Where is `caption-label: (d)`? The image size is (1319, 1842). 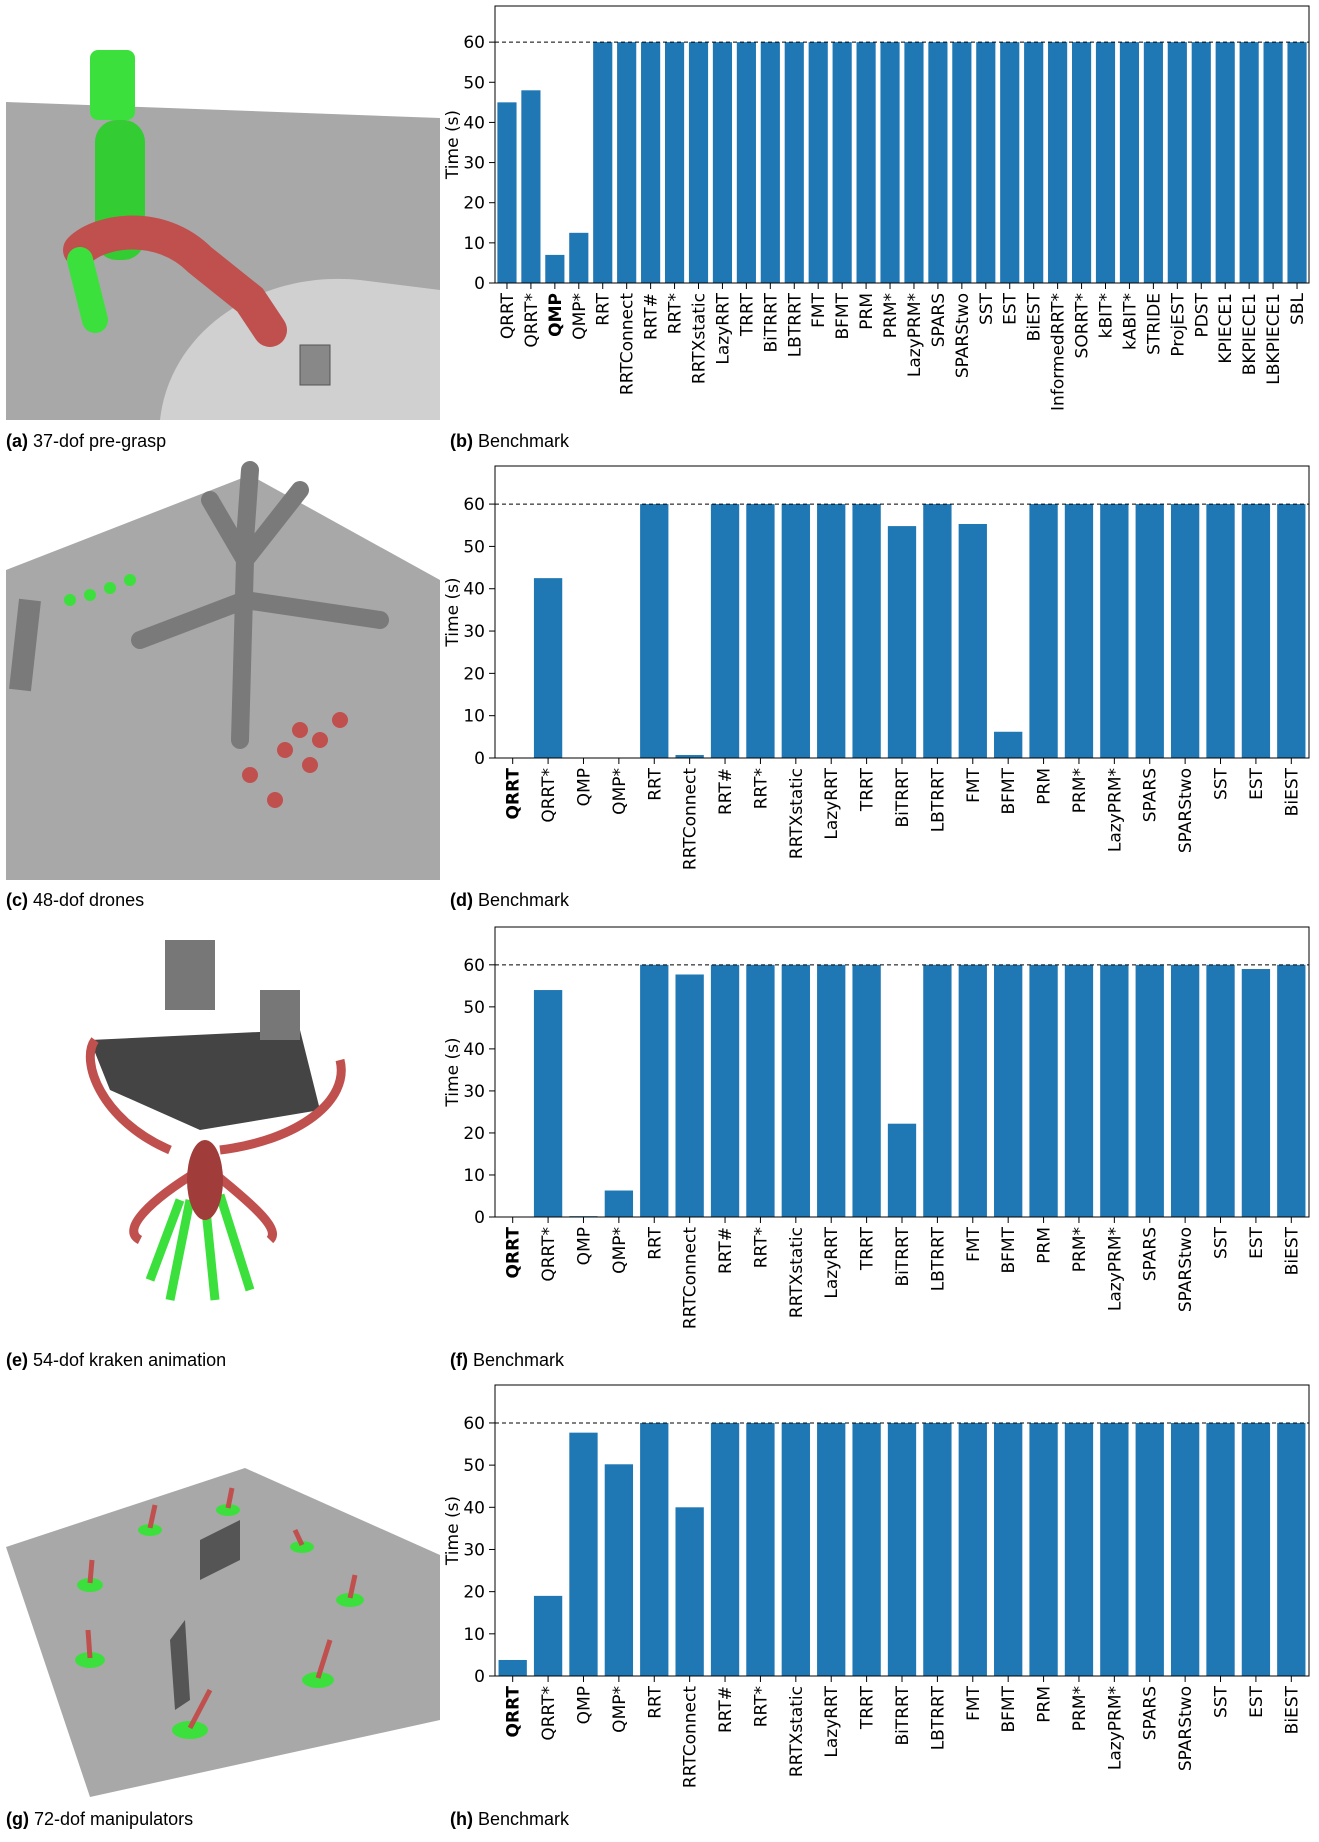 caption-label: (d) is located at coordinates (461, 900).